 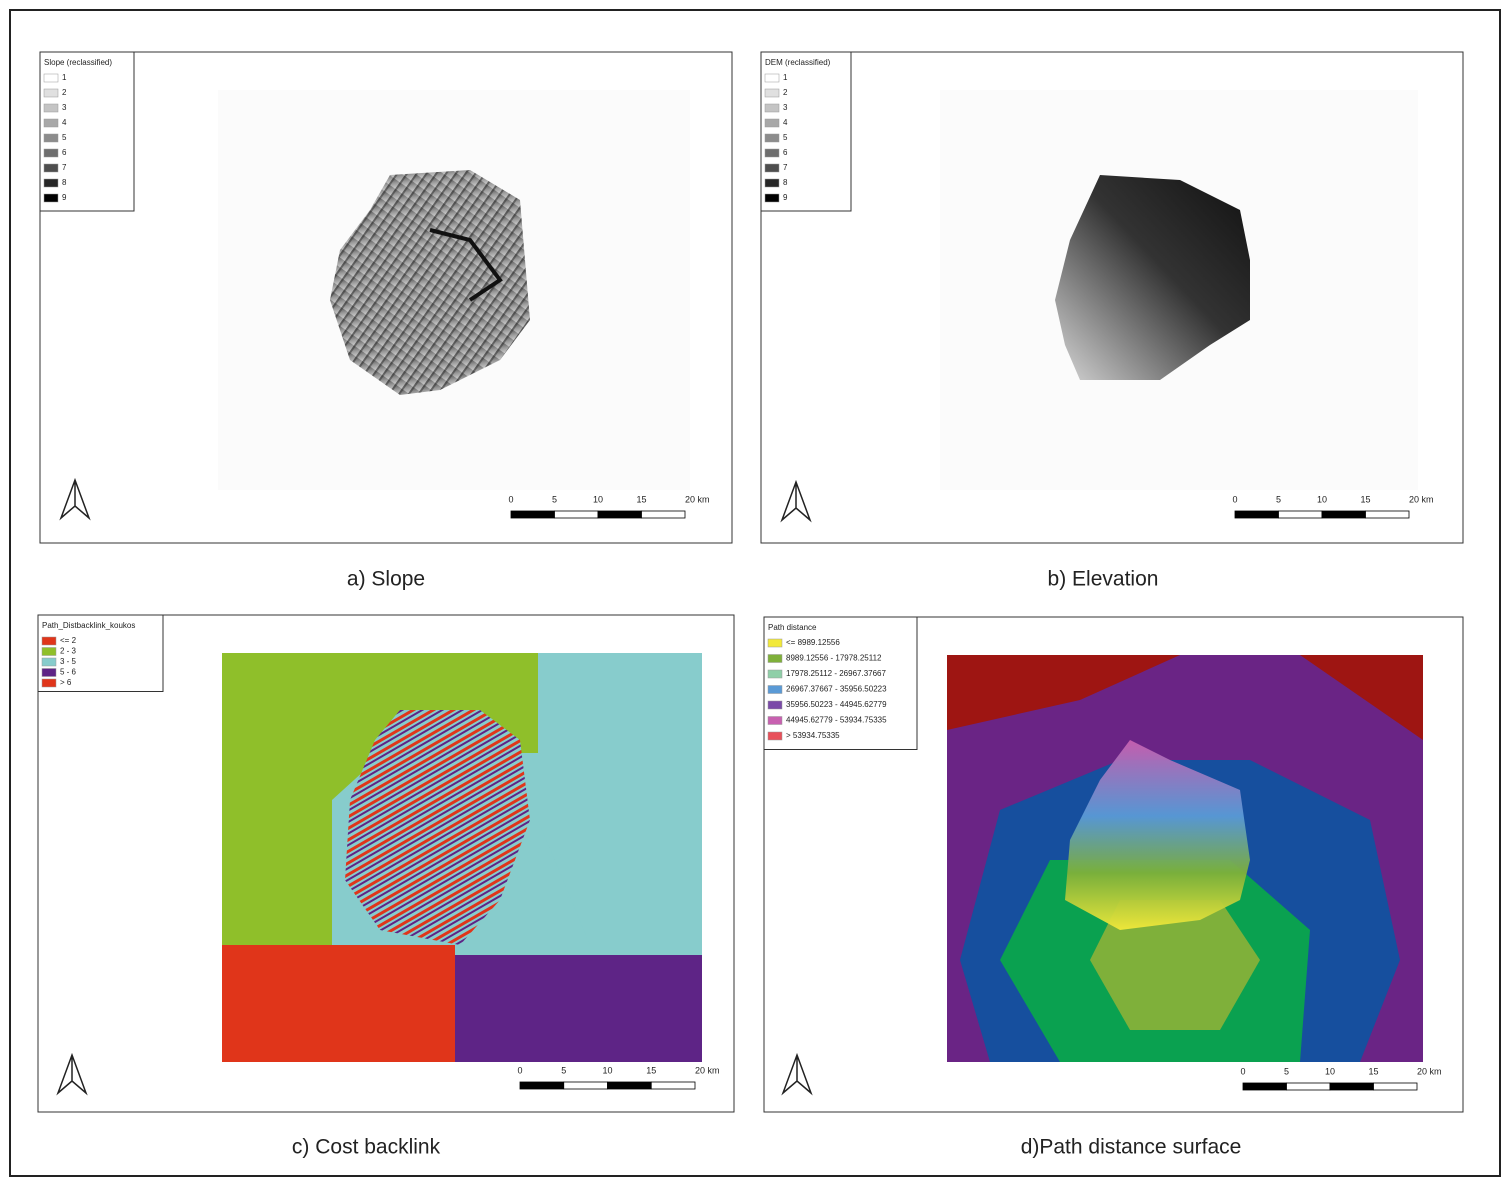 I want to click on legend-label: 3 - 5, so click(x=68, y=661).